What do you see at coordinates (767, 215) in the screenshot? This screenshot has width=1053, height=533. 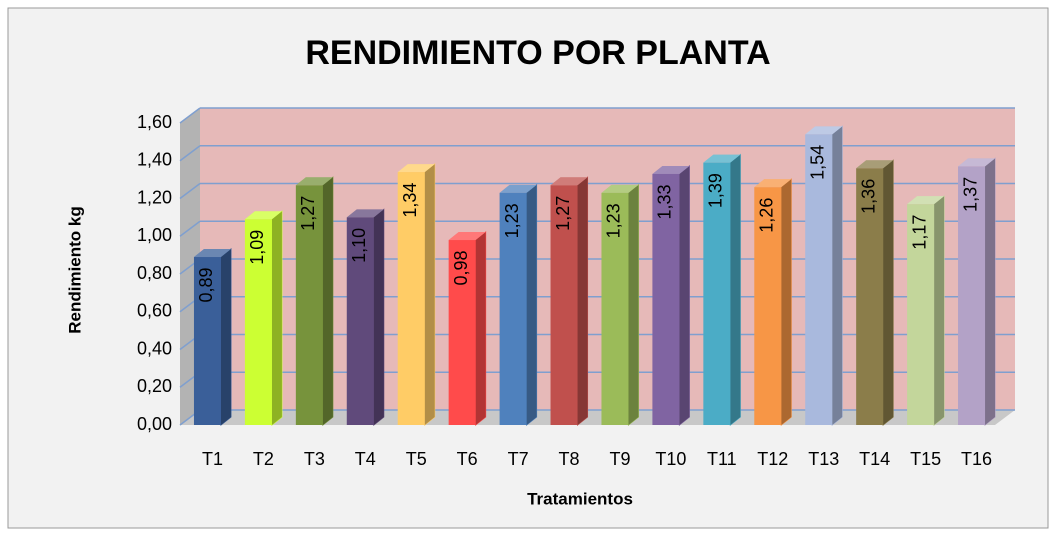 I see `value-label: 1,26` at bounding box center [767, 215].